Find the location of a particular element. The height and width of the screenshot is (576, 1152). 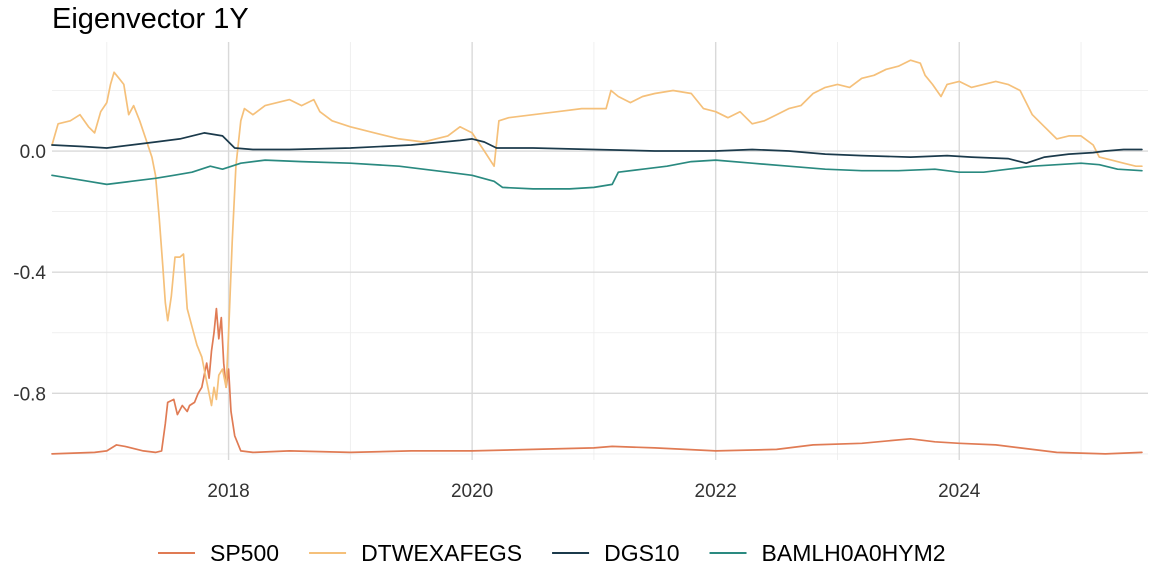

legend-item-dgs10: DGS10 is located at coordinates (616, 553).